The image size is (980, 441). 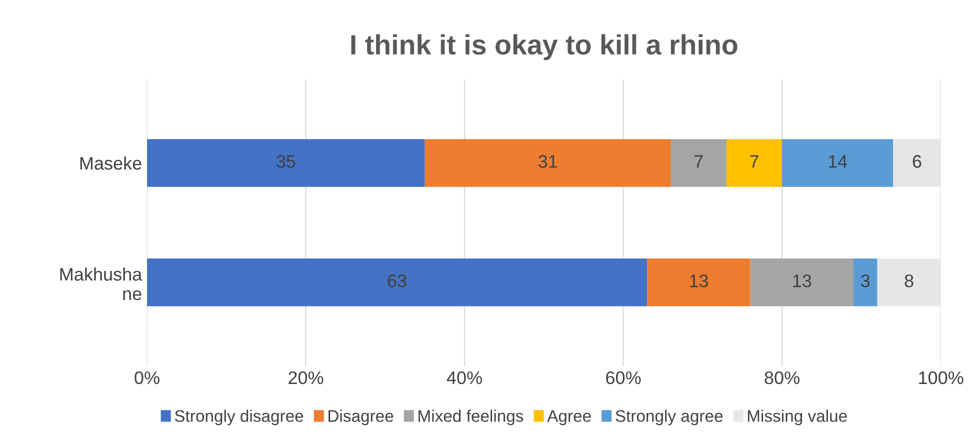 I want to click on data-label: 3, so click(x=865, y=281).